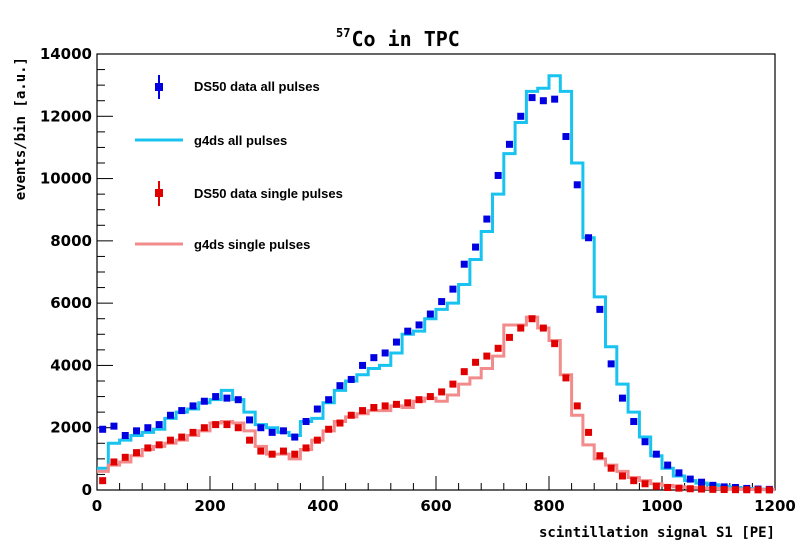  I want to click on y-tick-label: 4000, so click(71, 365).